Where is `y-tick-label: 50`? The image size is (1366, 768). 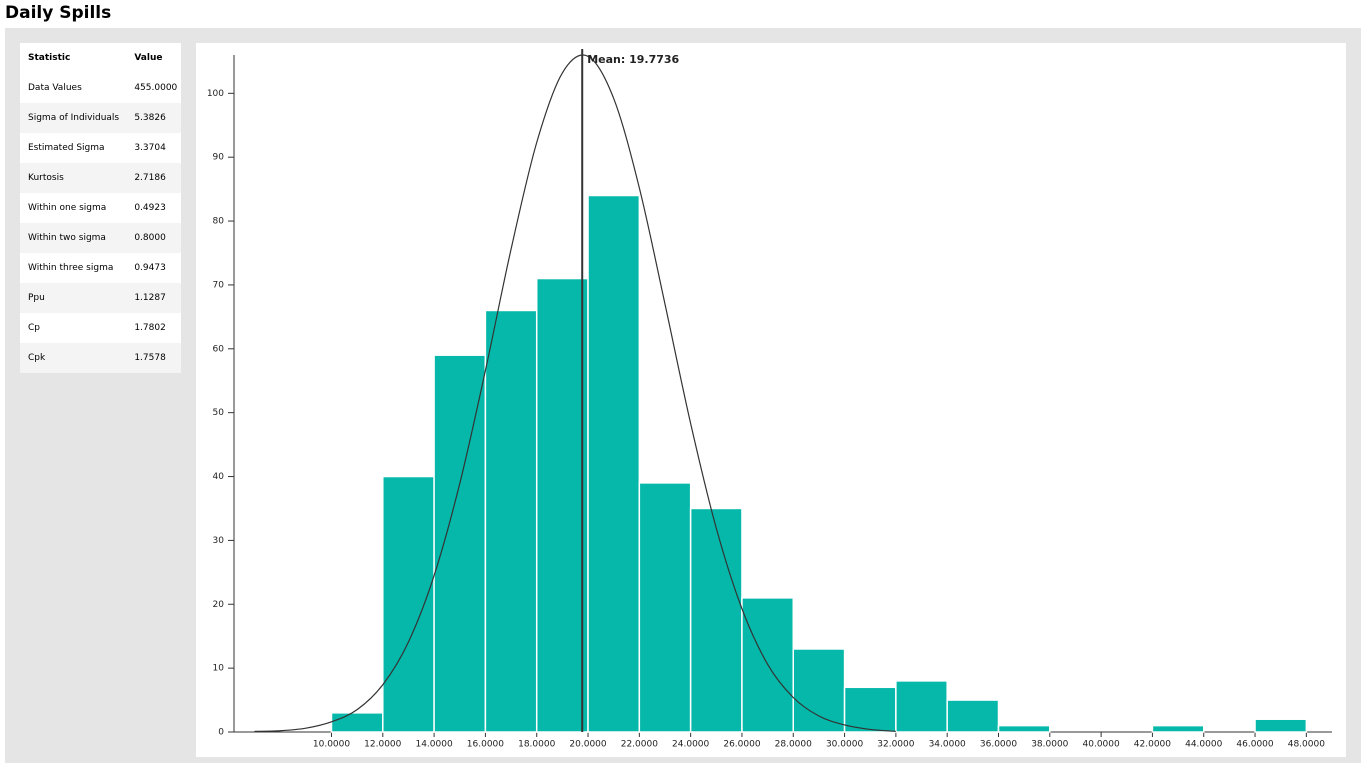 y-tick-label: 50 is located at coordinates (219, 413).